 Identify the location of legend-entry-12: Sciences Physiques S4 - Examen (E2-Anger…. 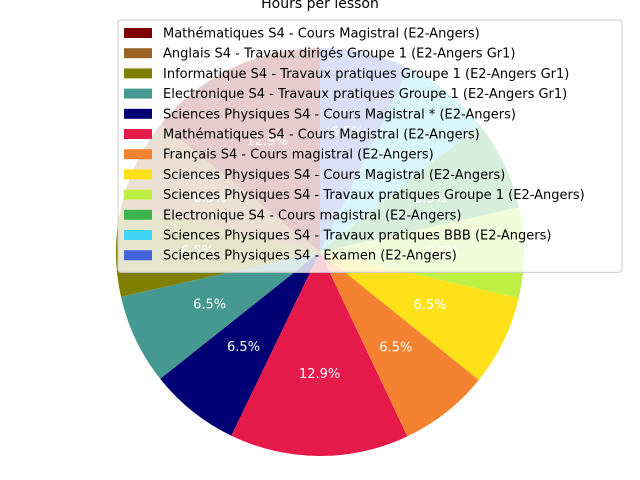
(310, 256).